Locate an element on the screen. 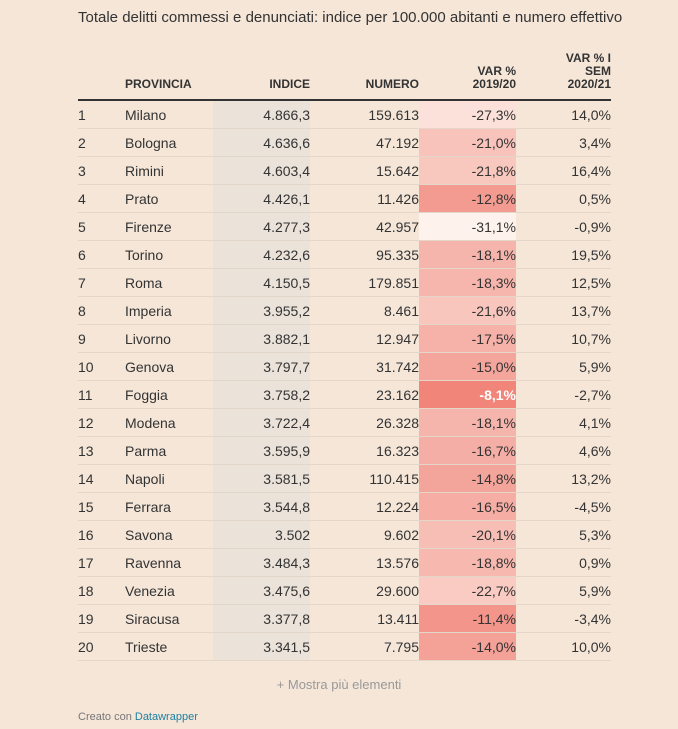 Image resolution: width=678 pixels, height=729 pixels. row-numero: 159.613 is located at coordinates (364, 114).